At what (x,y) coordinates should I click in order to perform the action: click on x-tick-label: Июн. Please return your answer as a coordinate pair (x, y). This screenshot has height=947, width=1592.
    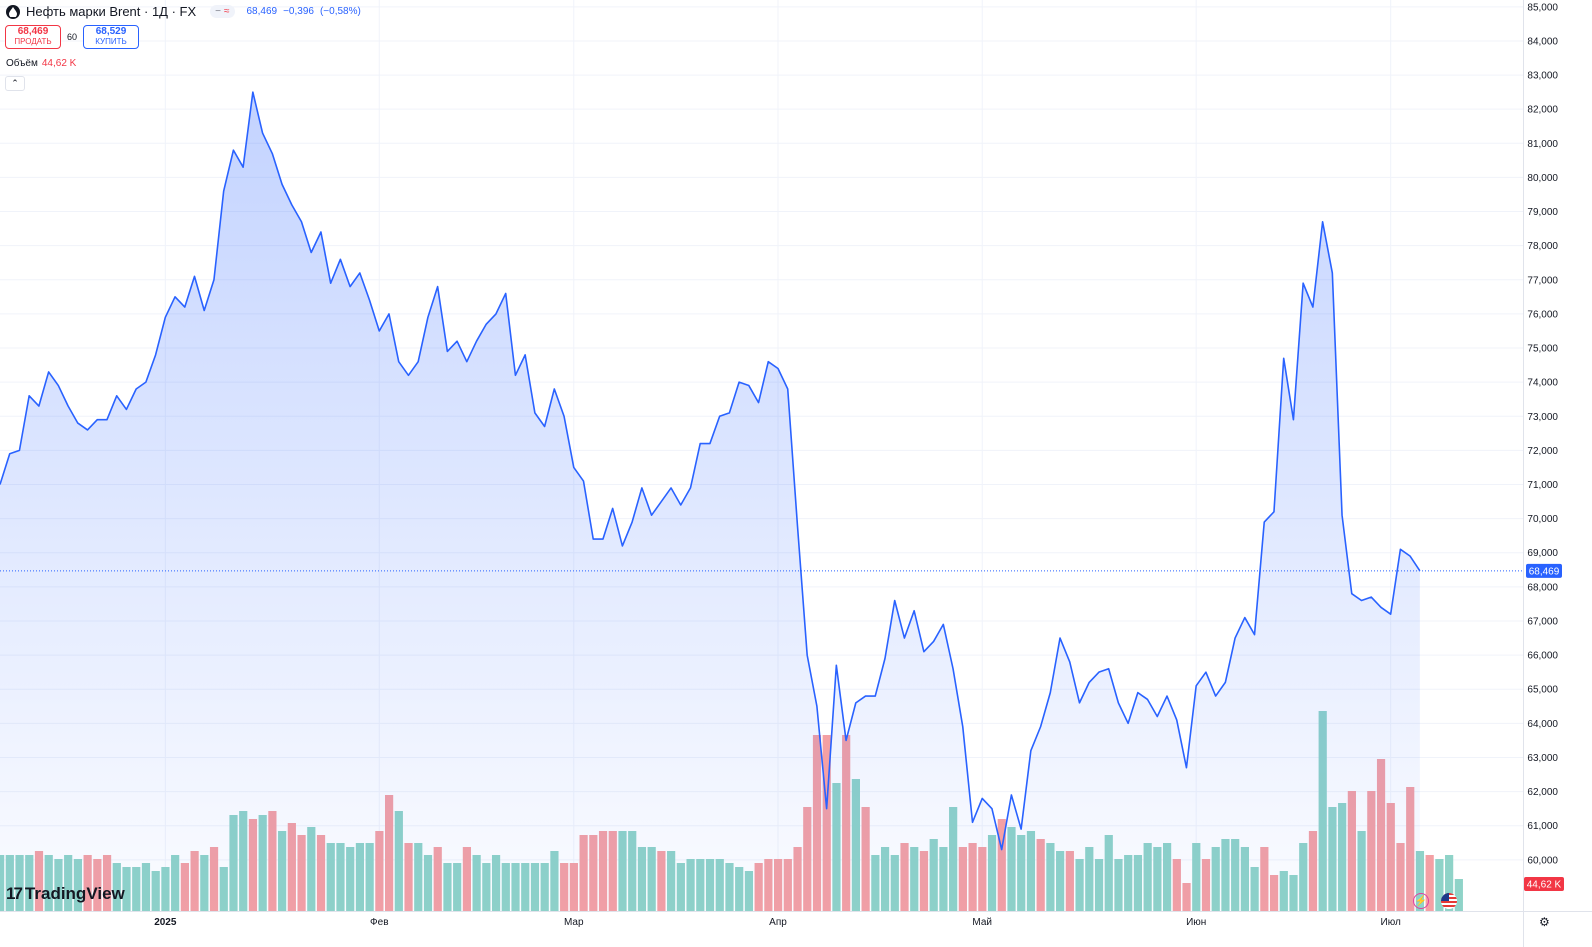
    Looking at the image, I should click on (1196, 922).